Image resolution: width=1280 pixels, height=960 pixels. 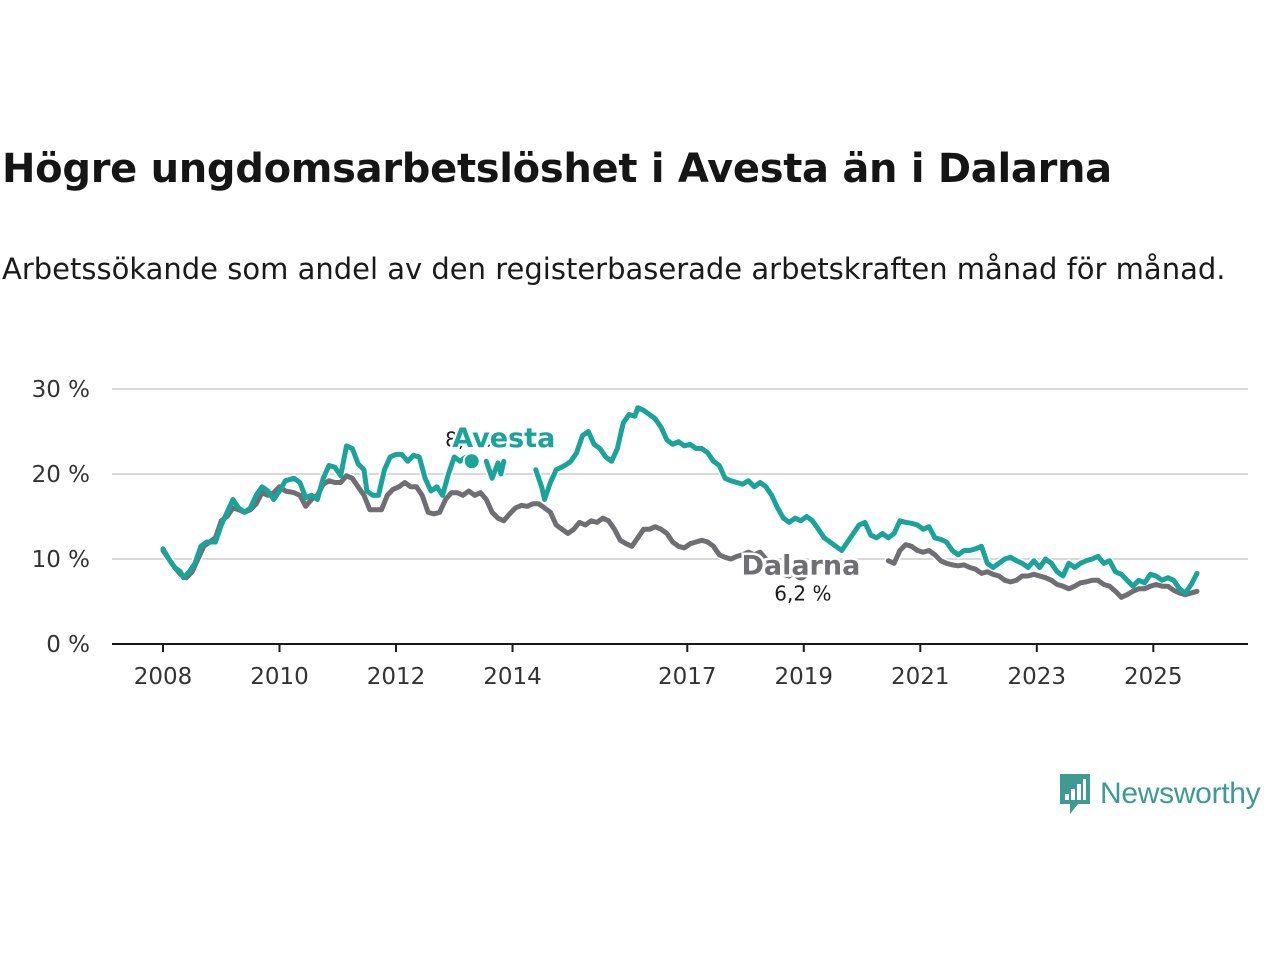 What do you see at coordinates (61, 517) in the screenshot?
I see `y-axis: 0 % 10 % 20 % 30 %` at bounding box center [61, 517].